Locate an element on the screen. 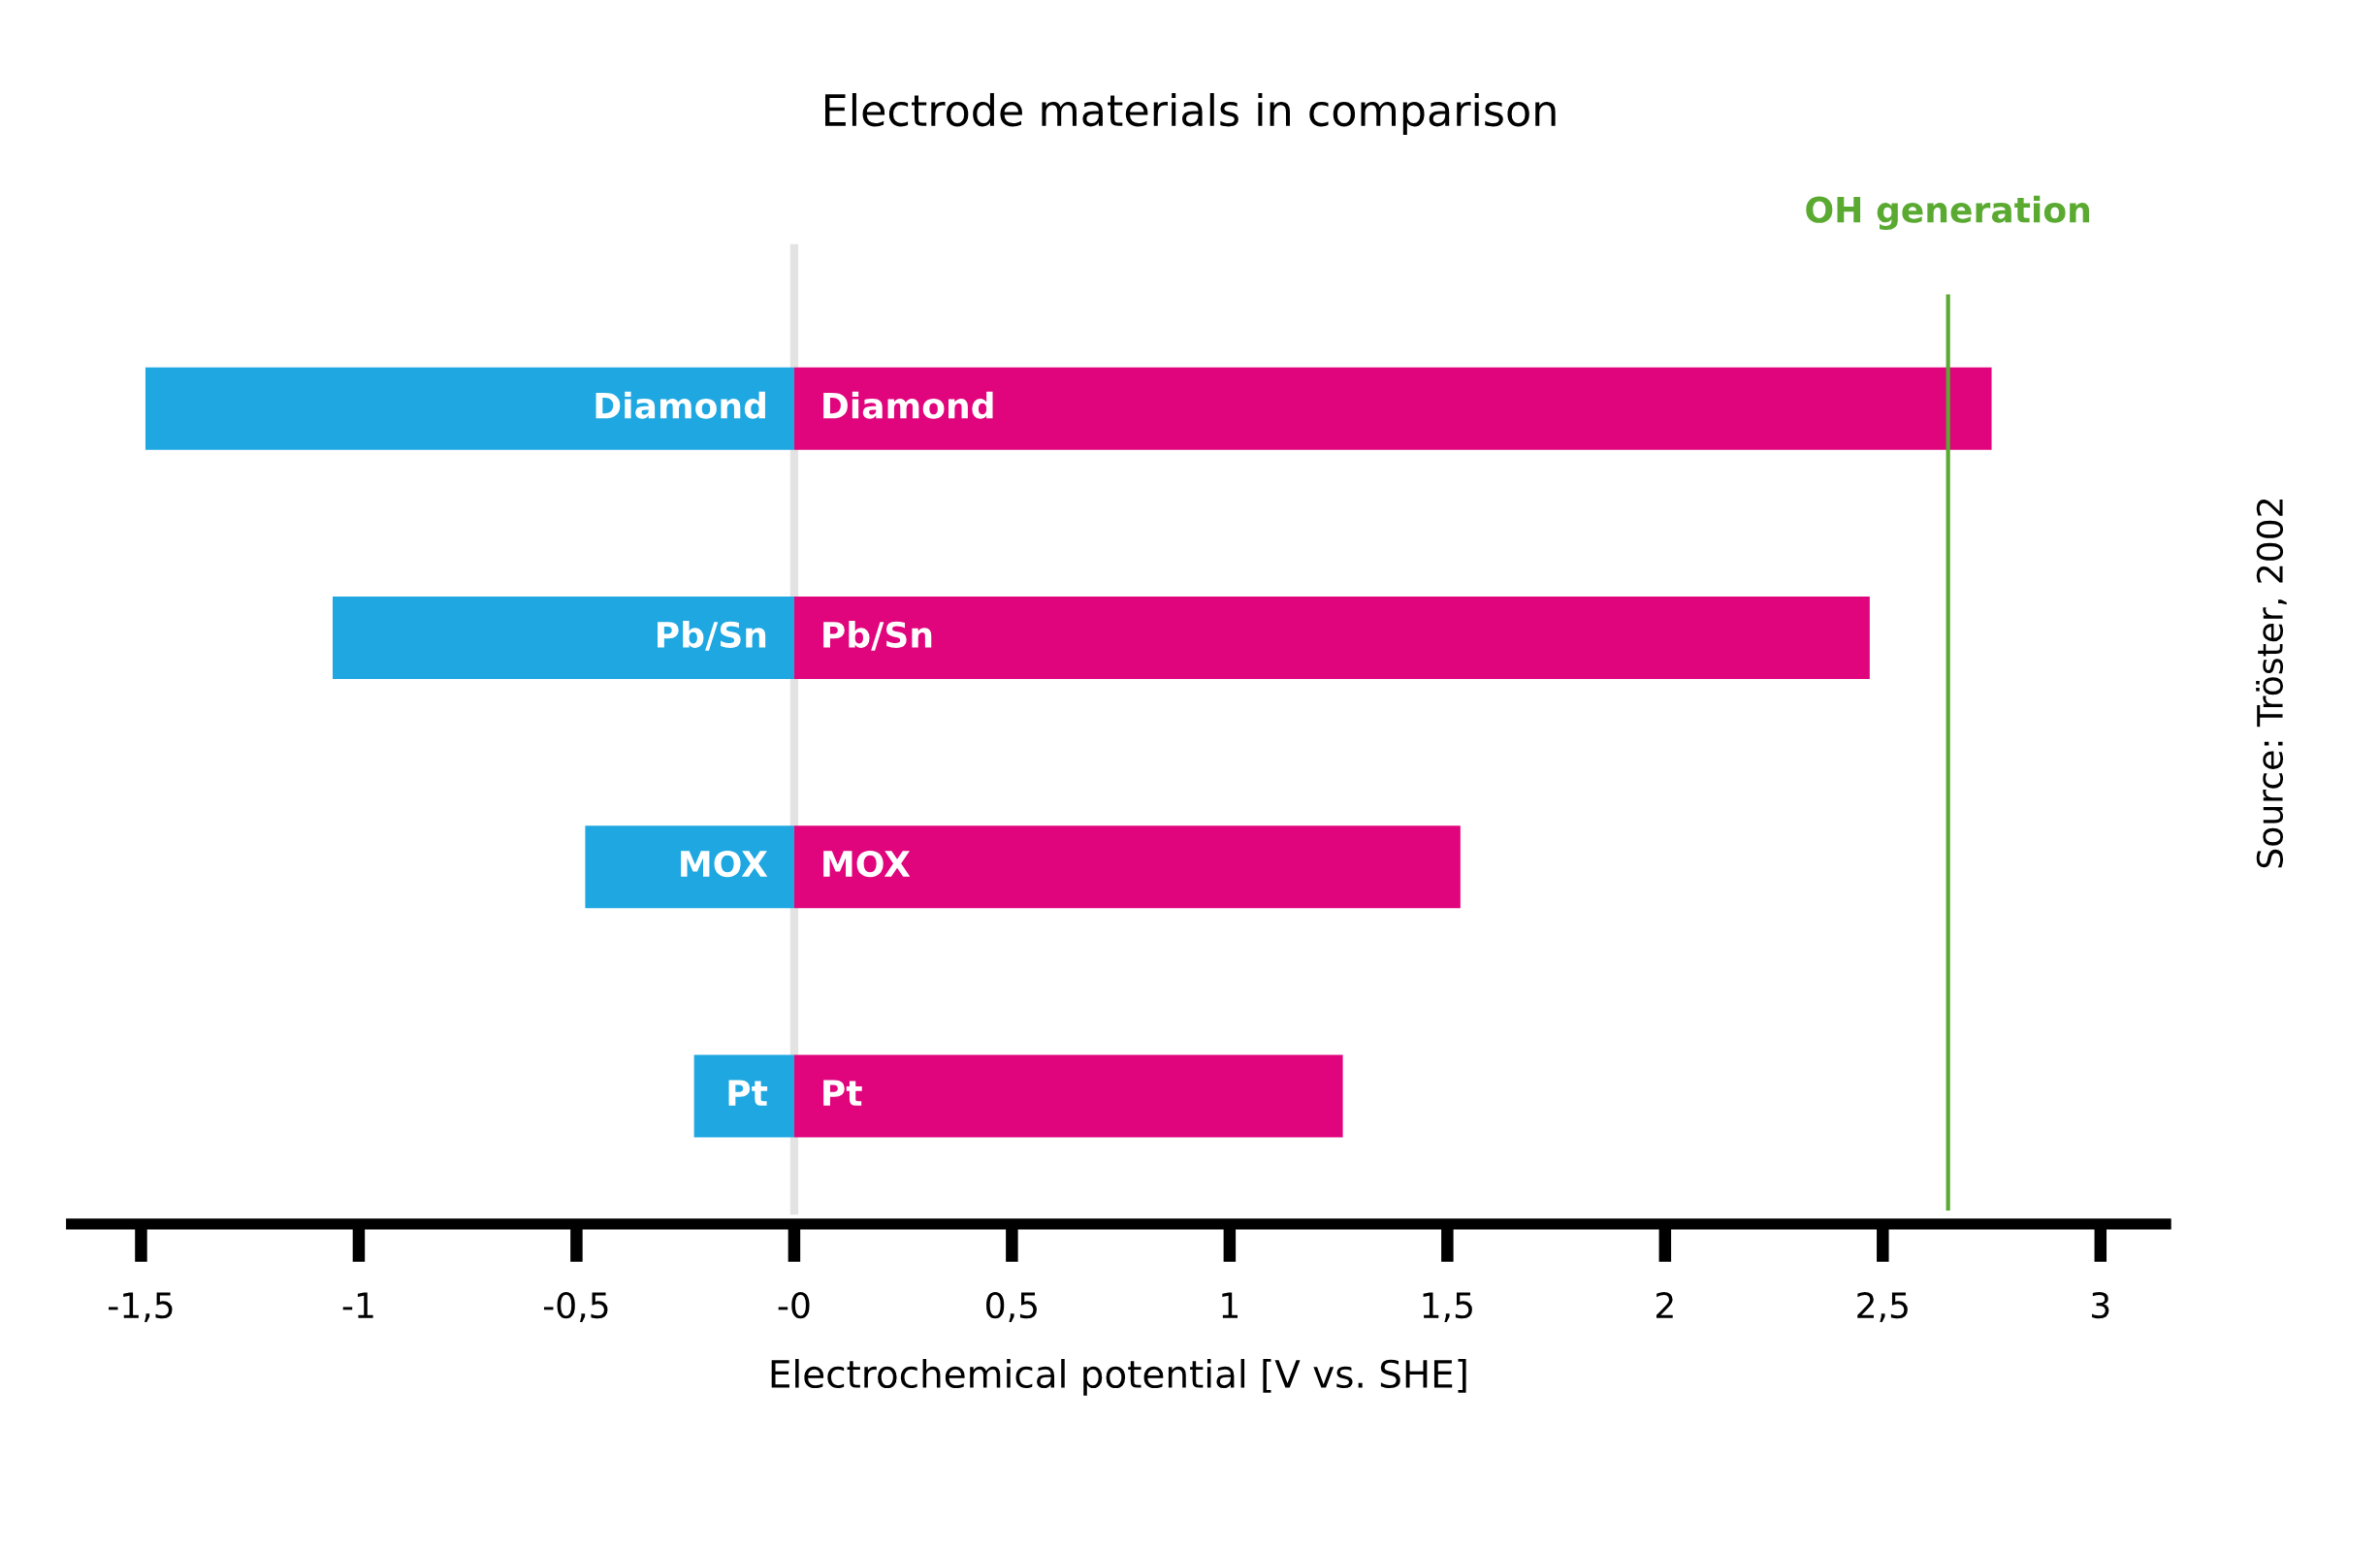 Image resolution: width=2380 pixels, height=1552 pixels. y-tick-label: Diamond is located at coordinates (680, 405).